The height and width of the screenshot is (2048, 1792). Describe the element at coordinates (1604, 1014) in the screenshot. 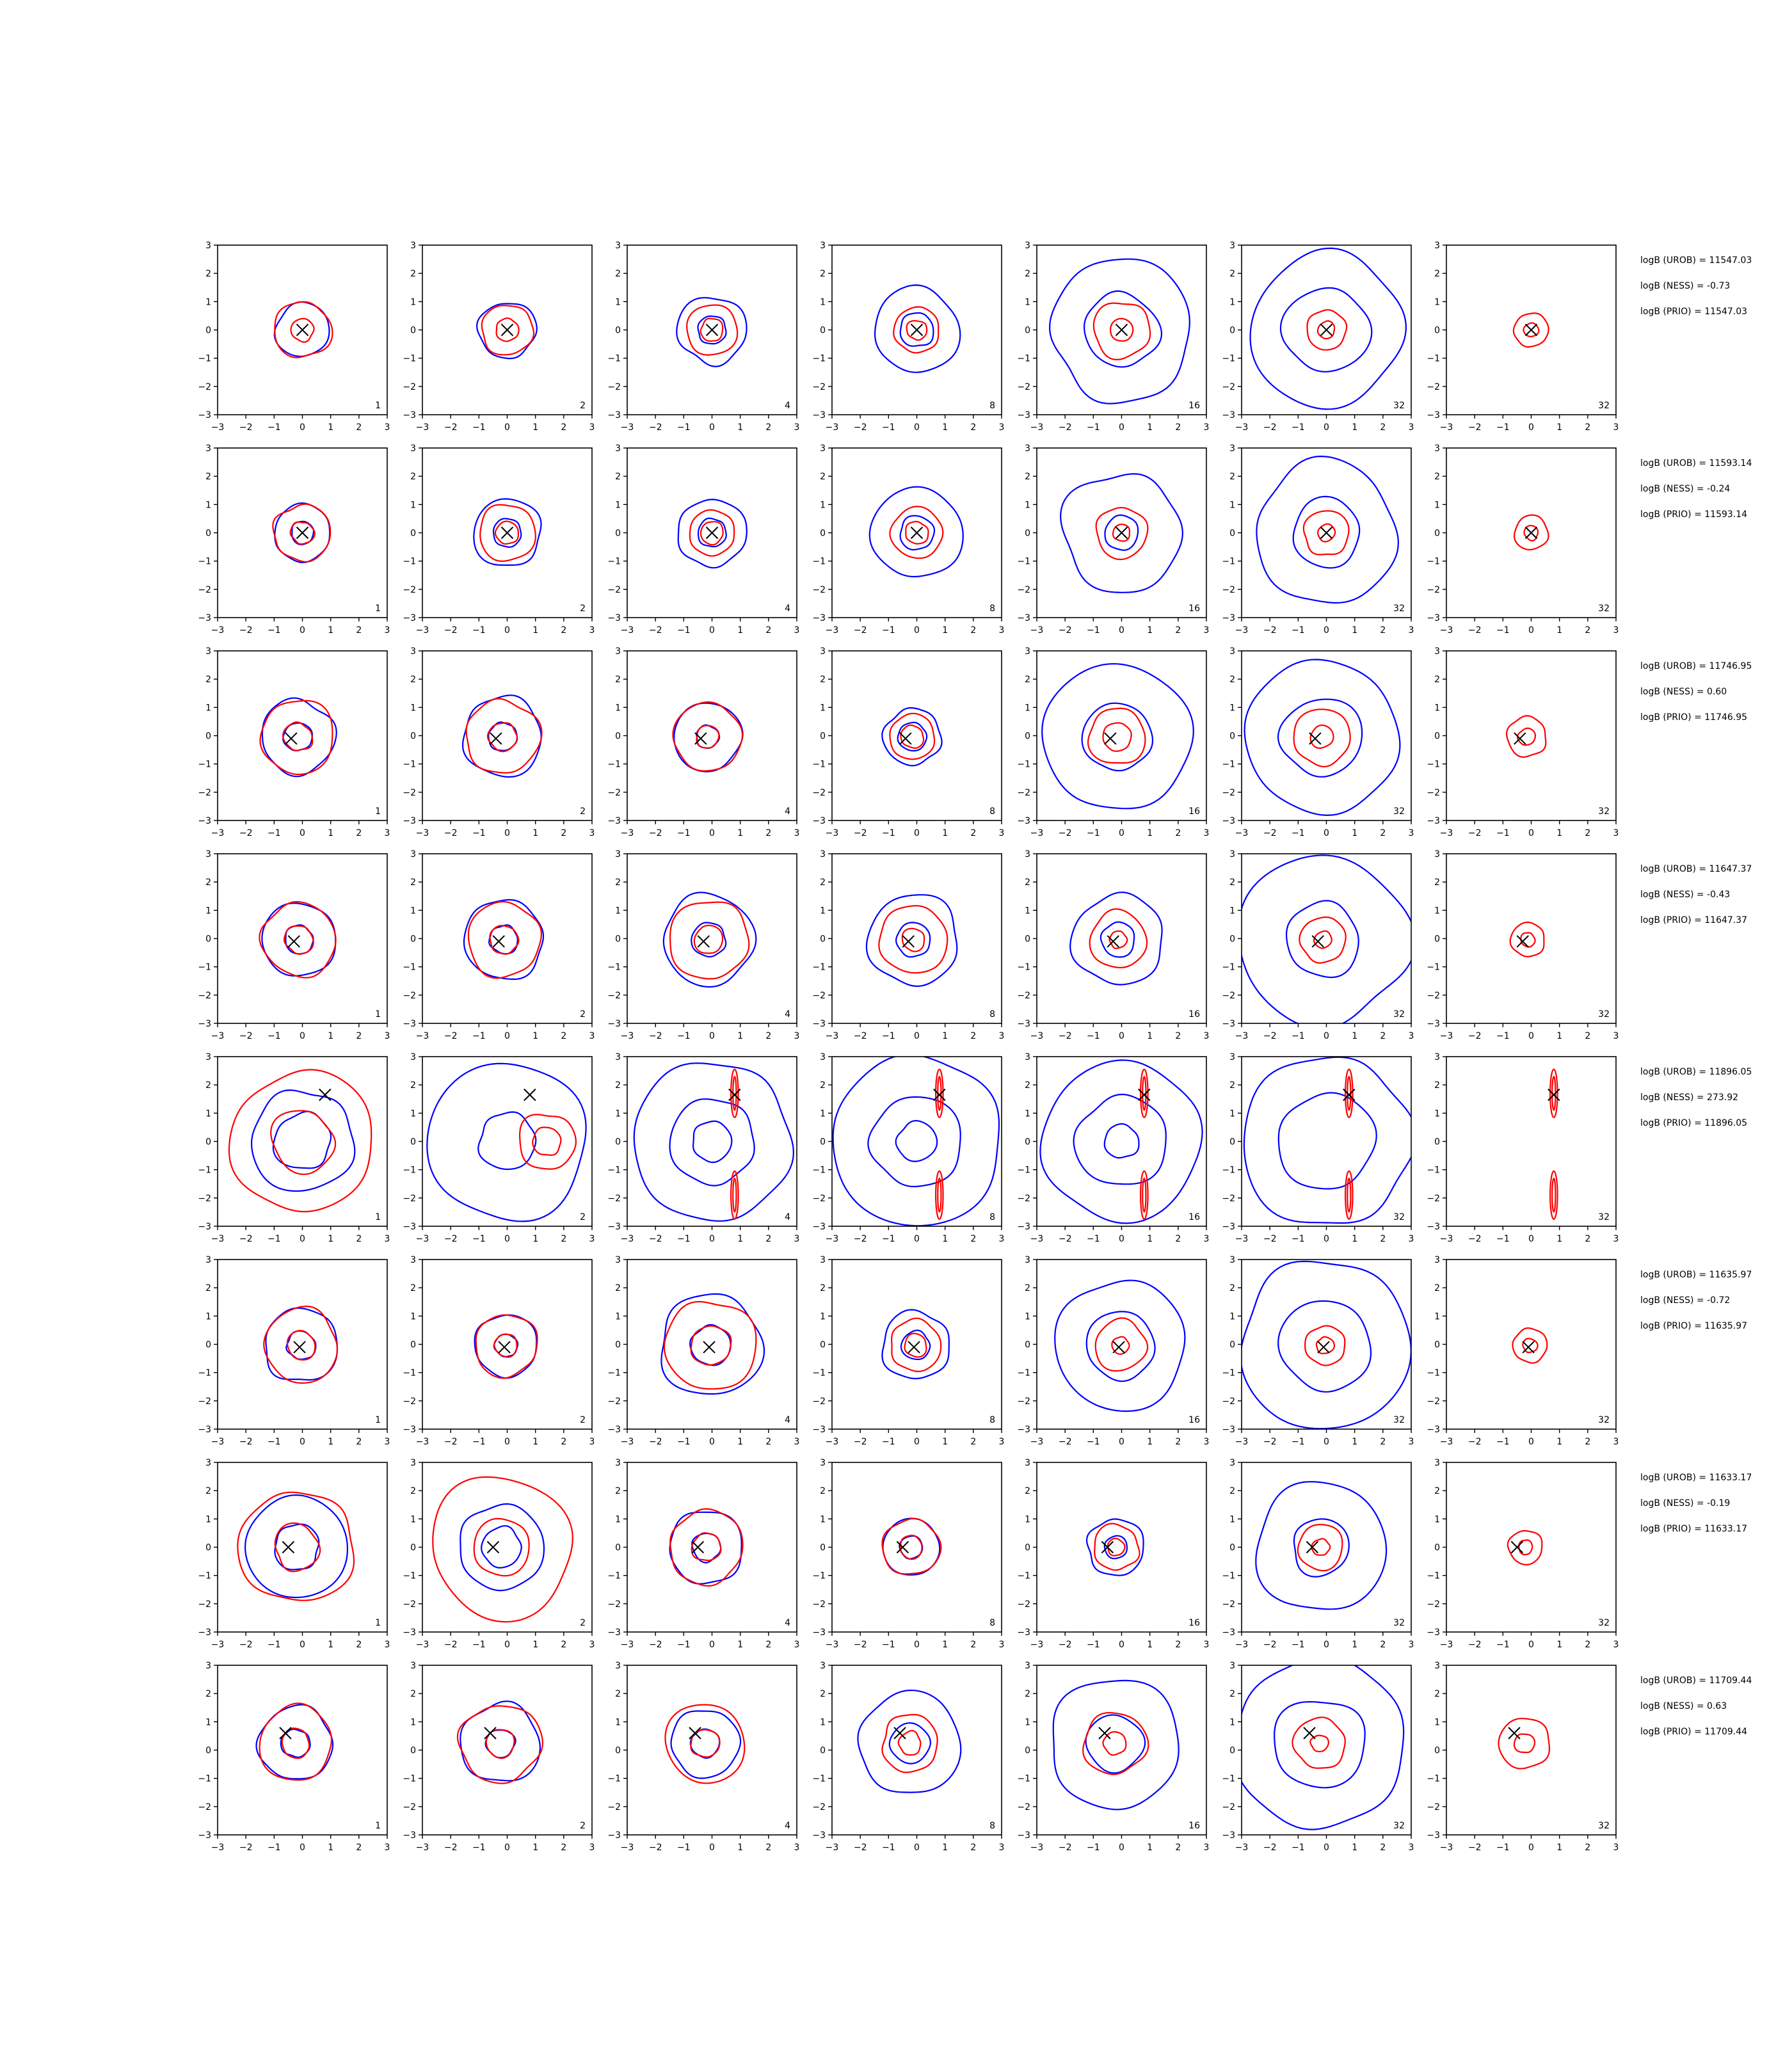

I see `panel-corner-label: 32` at that location.